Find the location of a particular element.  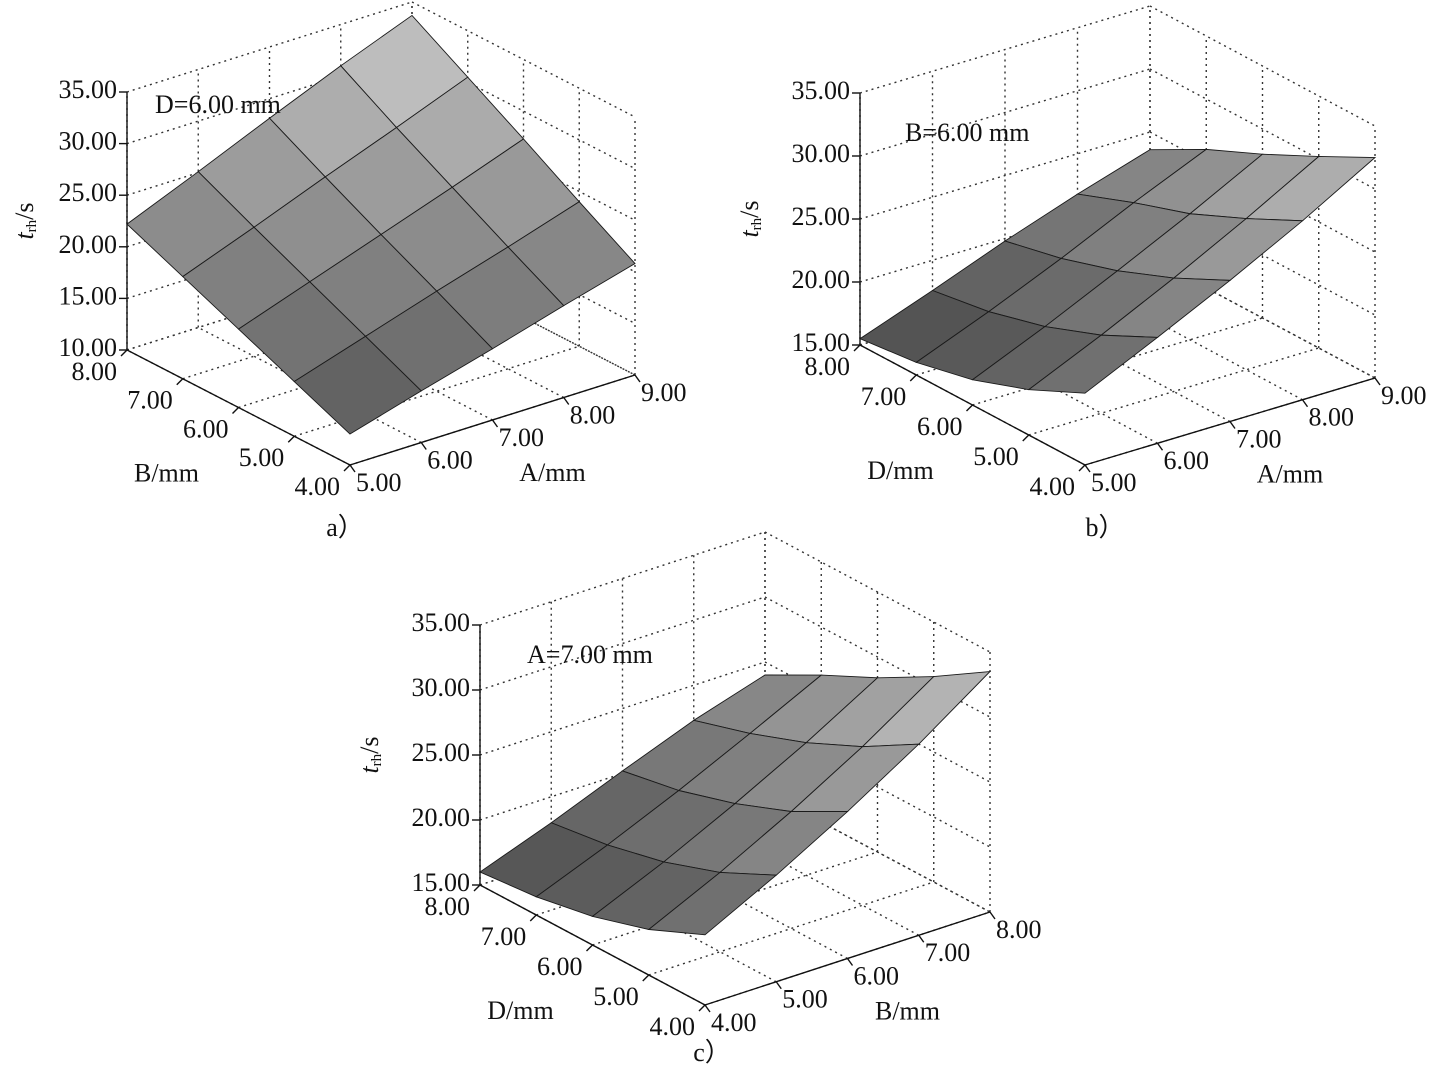

x-axis-label: B/mm is located at coordinates (907, 1010).